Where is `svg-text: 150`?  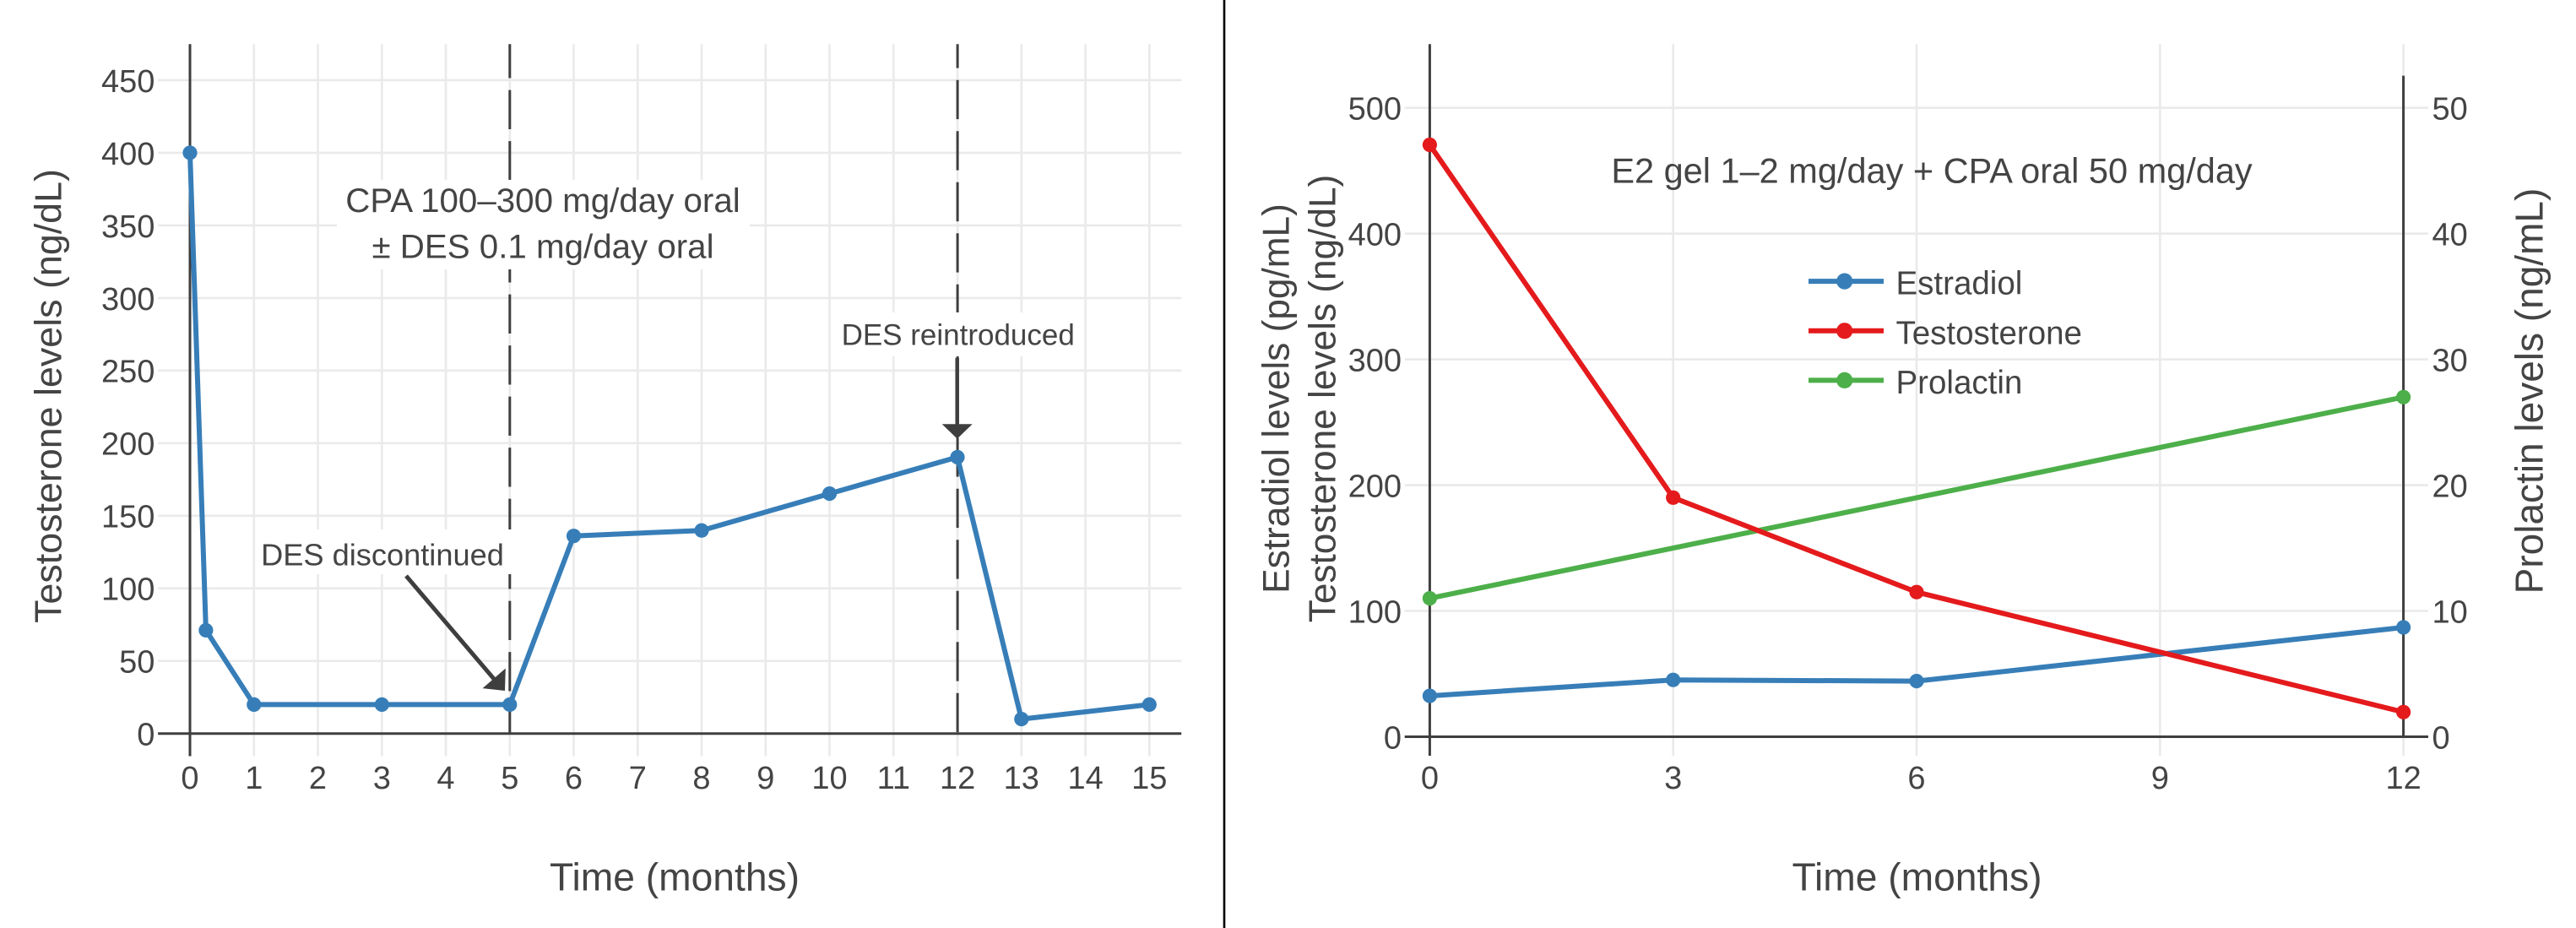
svg-text: 150 is located at coordinates (128, 517).